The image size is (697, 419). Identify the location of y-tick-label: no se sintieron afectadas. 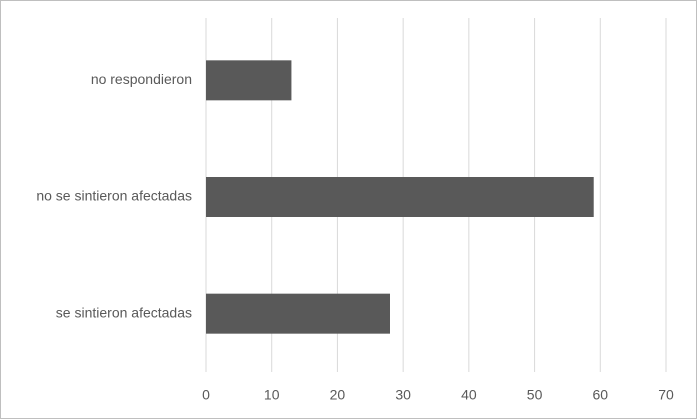
(114, 196).